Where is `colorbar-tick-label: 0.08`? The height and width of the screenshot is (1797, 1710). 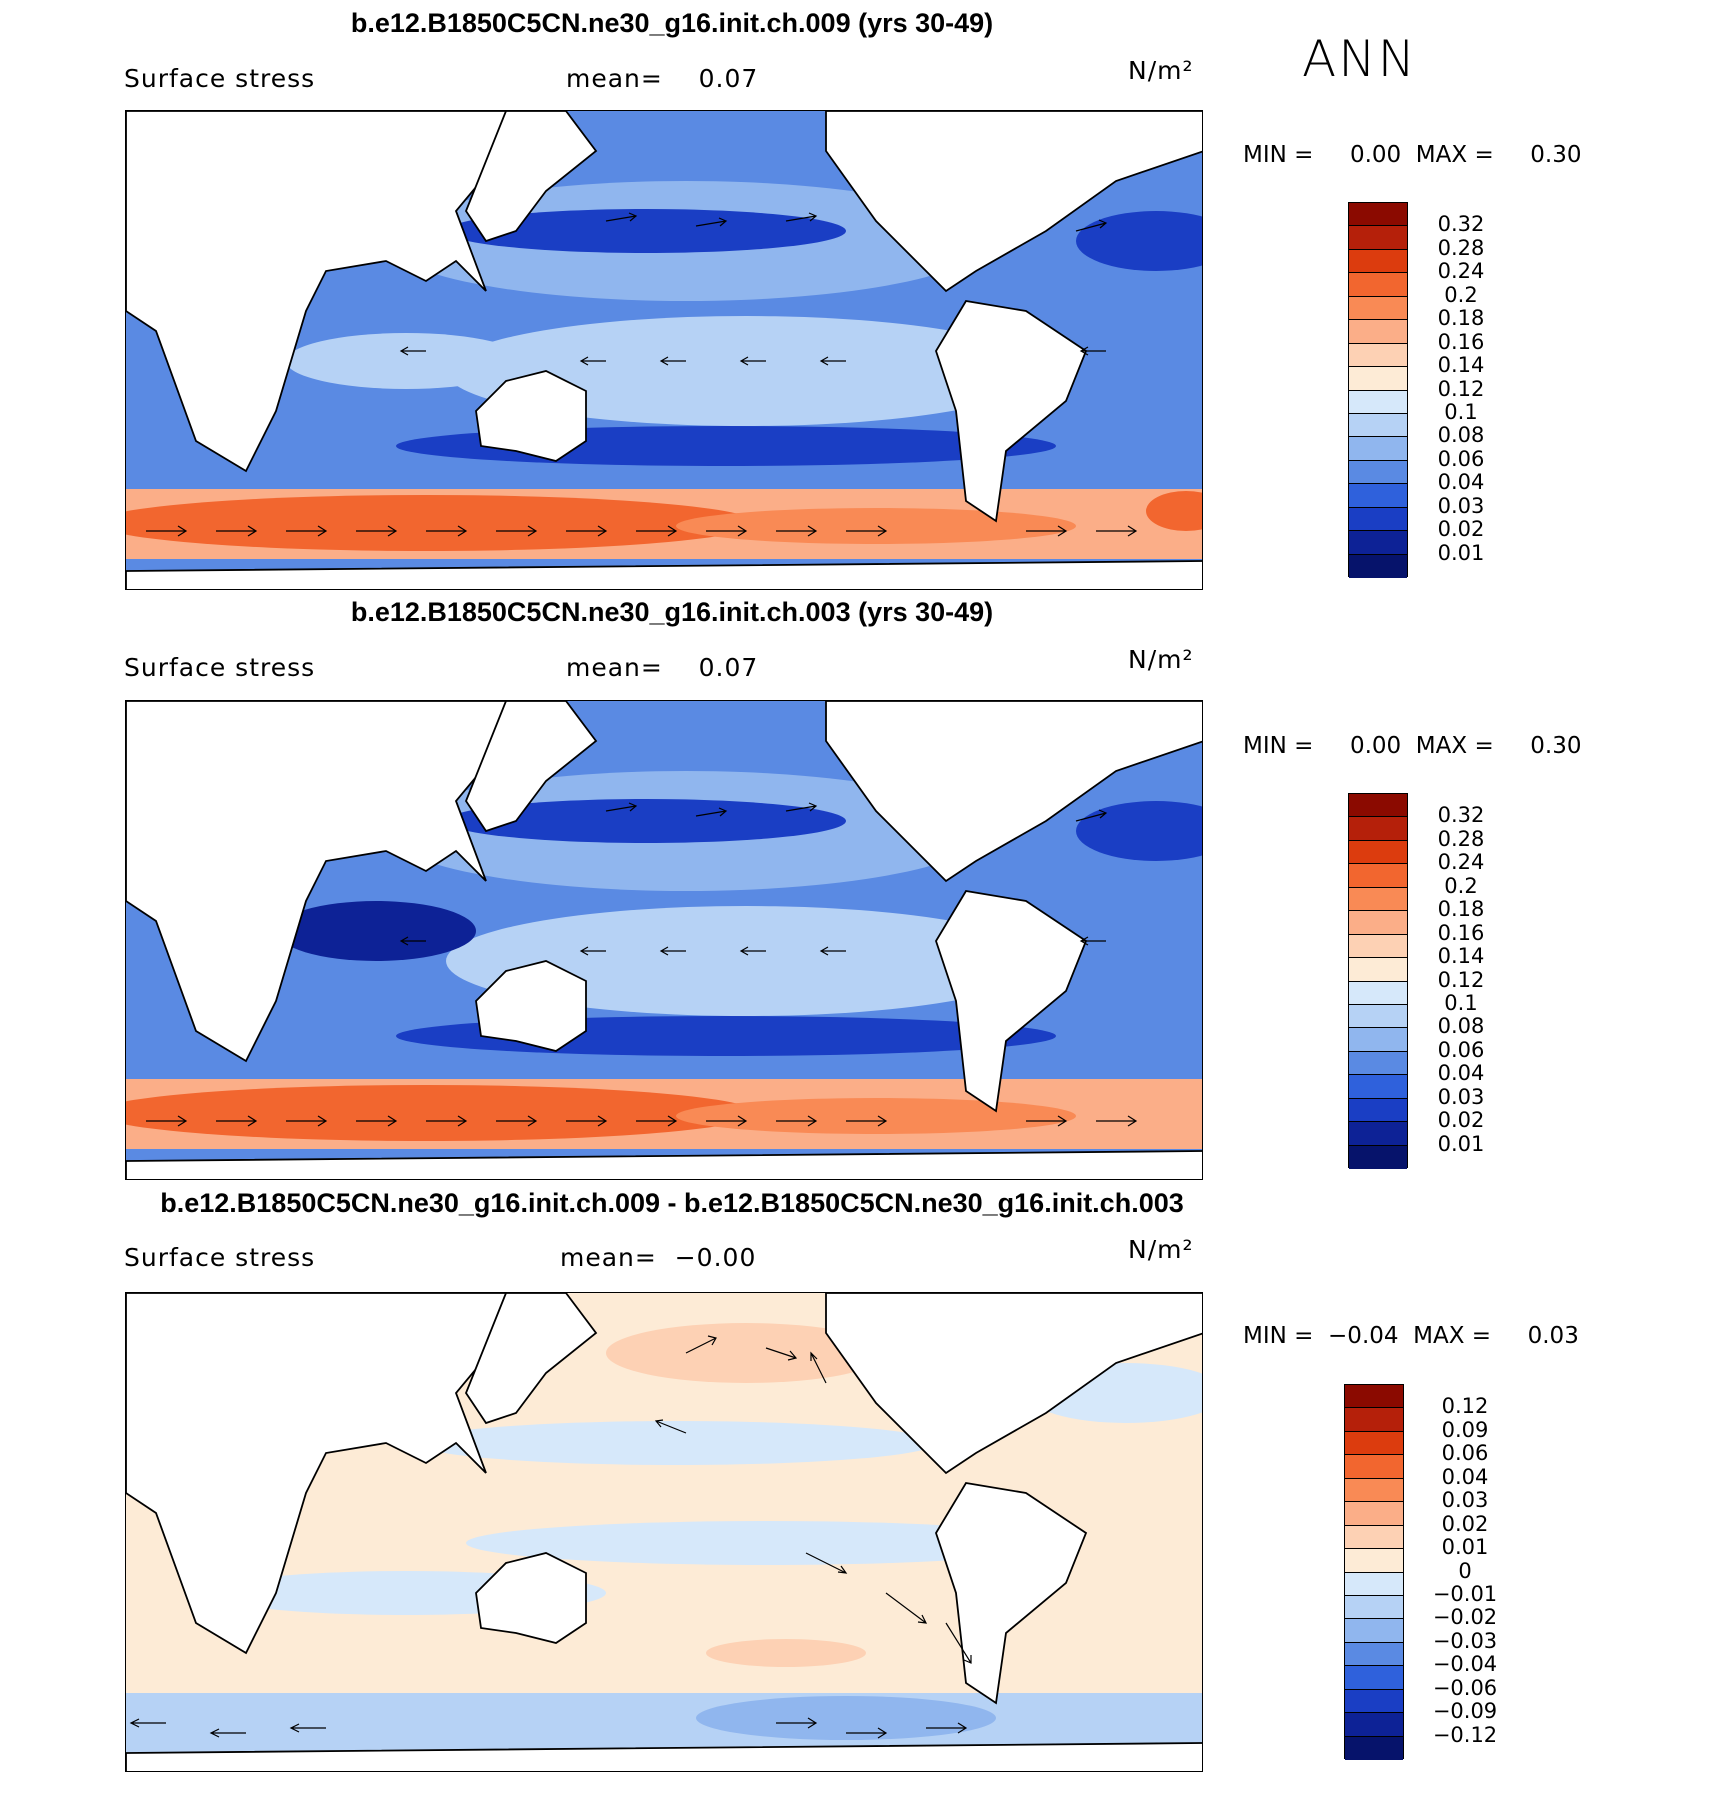 colorbar-tick-label: 0.08 is located at coordinates (1461, 1026).